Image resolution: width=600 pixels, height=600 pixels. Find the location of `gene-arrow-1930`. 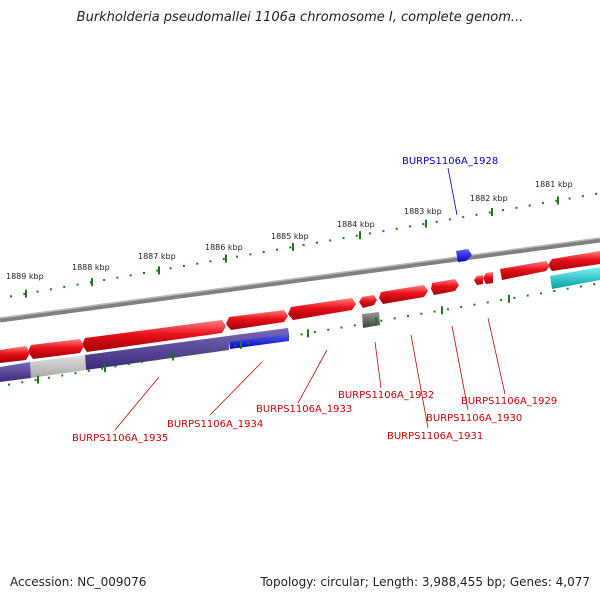

gene-arrow-1930 is located at coordinates (445, 287).